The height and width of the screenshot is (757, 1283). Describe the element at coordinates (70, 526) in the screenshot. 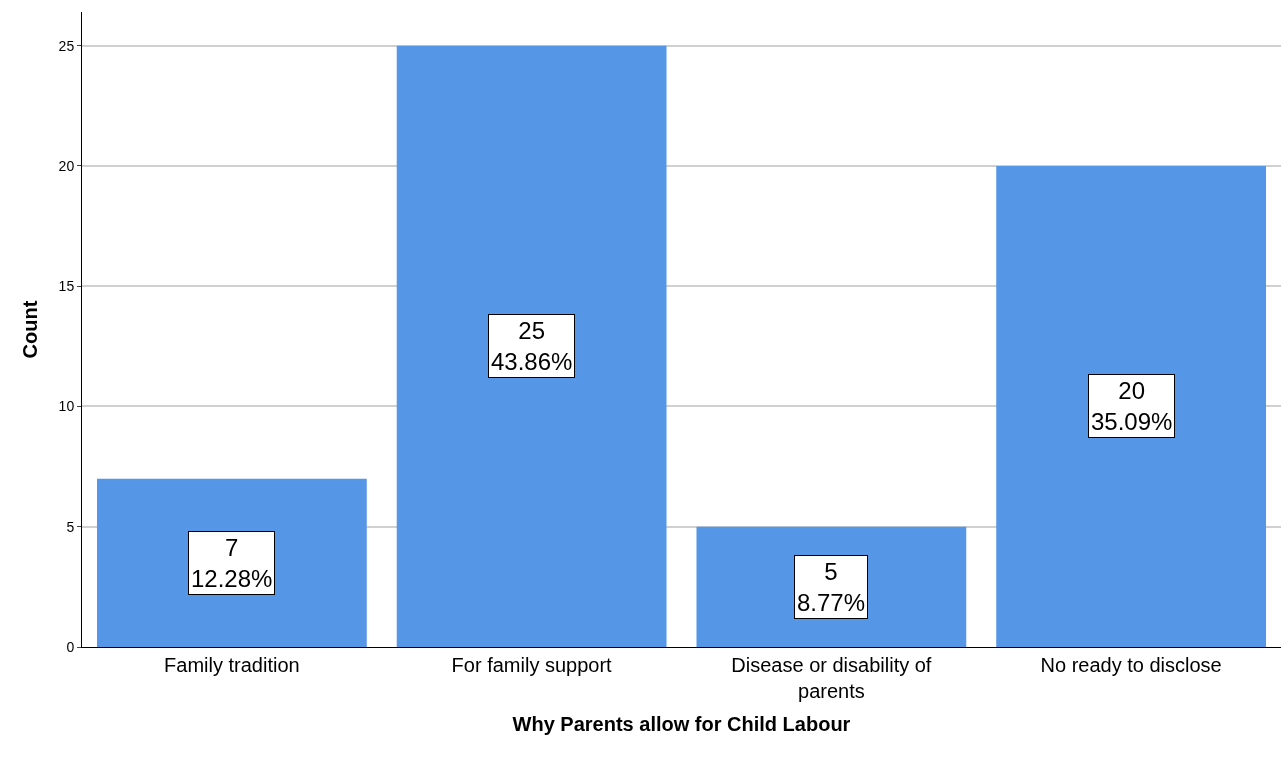

I see `y-tick-label: 5` at that location.